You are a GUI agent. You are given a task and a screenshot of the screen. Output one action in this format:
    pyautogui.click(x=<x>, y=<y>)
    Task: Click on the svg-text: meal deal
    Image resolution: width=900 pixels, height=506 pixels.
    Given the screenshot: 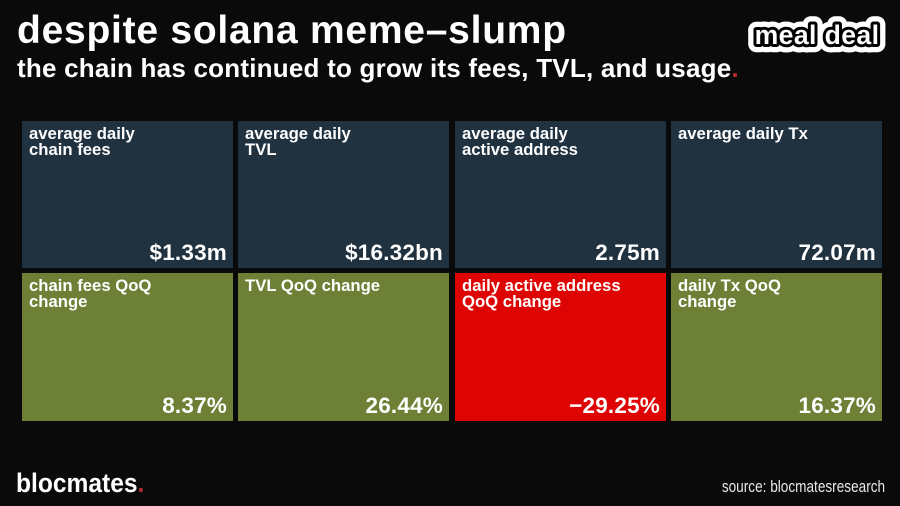 What is the action you would take?
    pyautogui.click(x=817, y=35)
    